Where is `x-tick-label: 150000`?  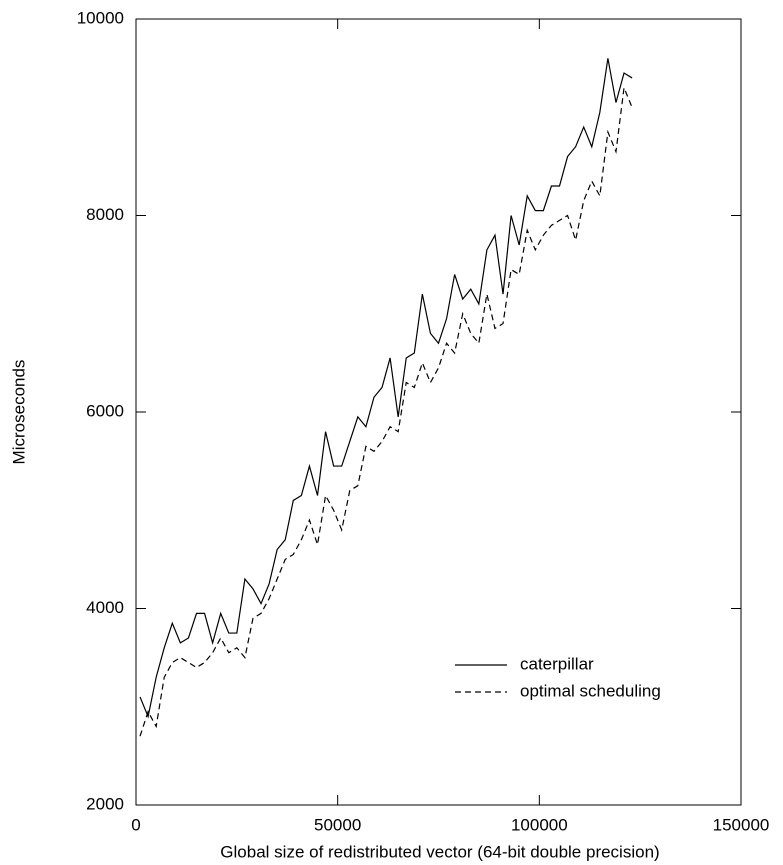 x-tick-label: 150000 is located at coordinates (741, 824).